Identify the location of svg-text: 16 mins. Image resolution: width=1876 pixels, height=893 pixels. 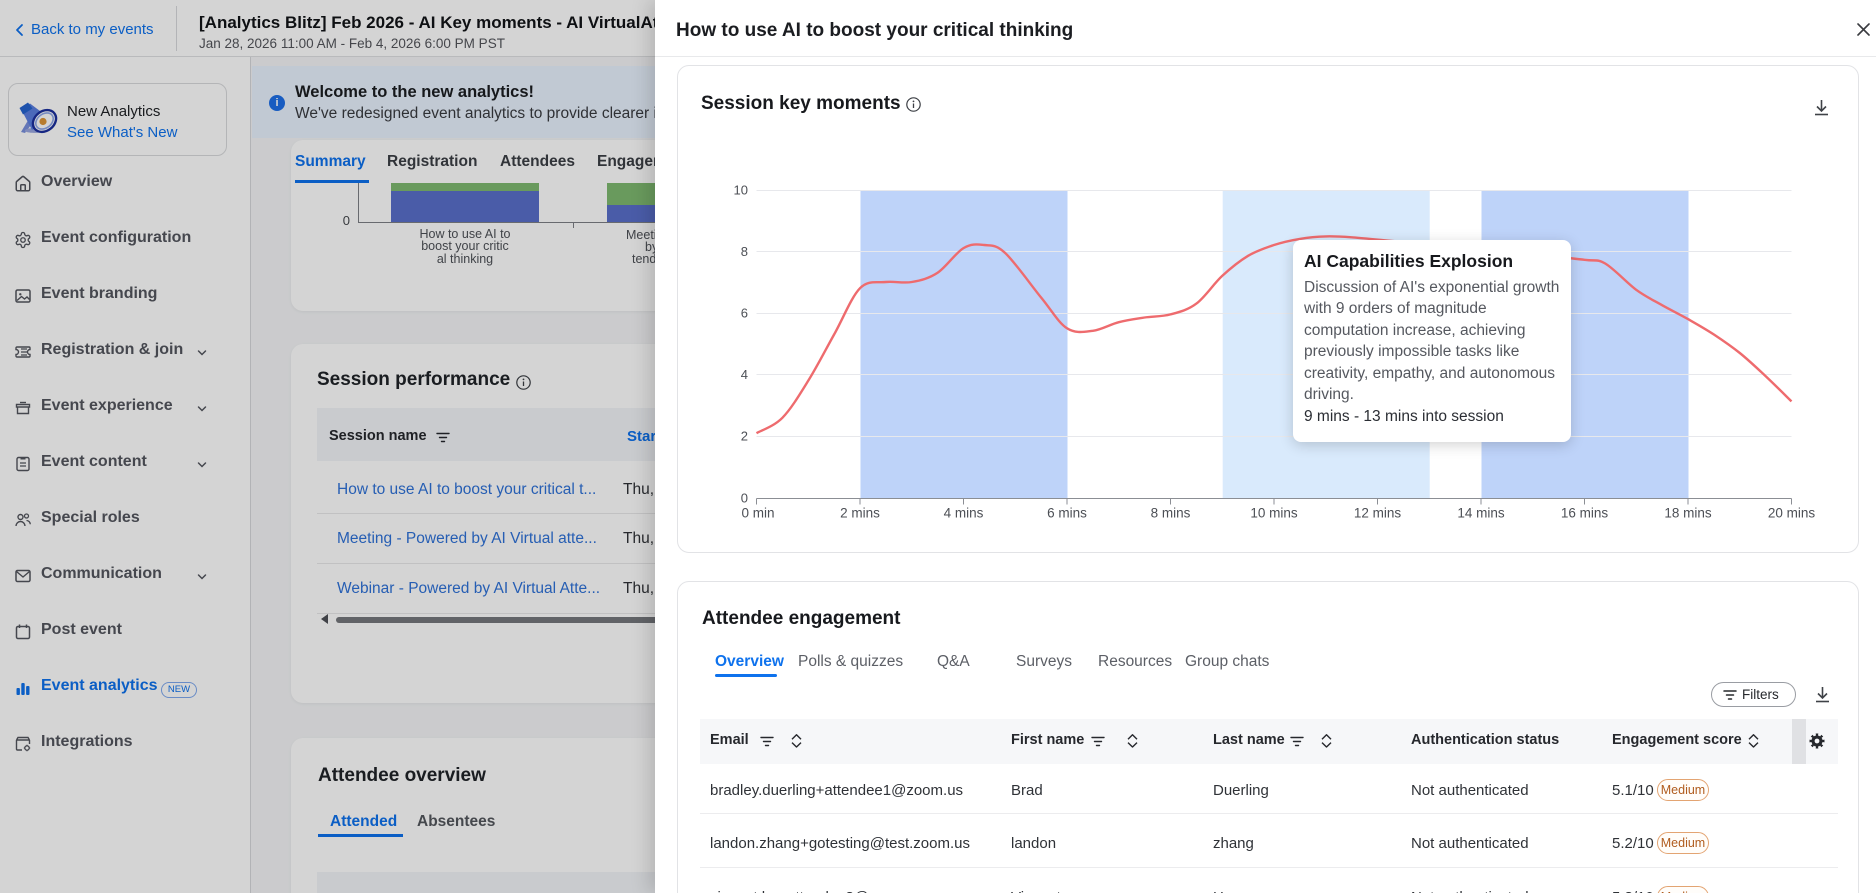
(1585, 513).